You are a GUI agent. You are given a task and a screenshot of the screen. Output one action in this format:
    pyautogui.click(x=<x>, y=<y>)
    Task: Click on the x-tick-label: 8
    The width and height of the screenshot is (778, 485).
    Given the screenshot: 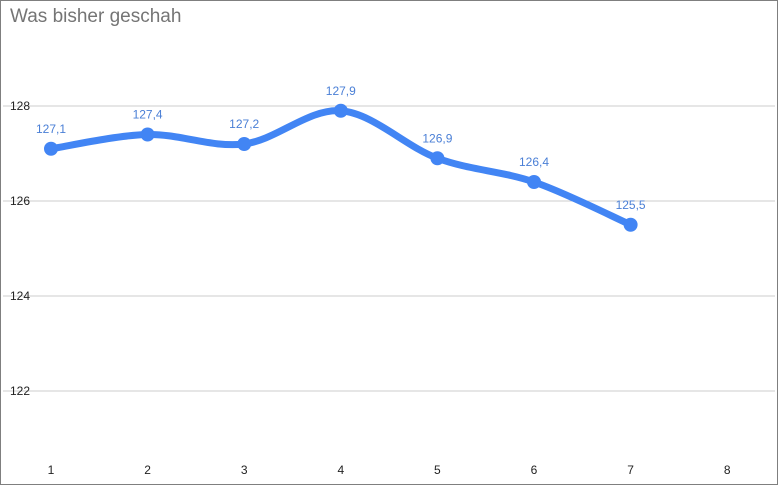 What is the action you would take?
    pyautogui.click(x=727, y=470)
    